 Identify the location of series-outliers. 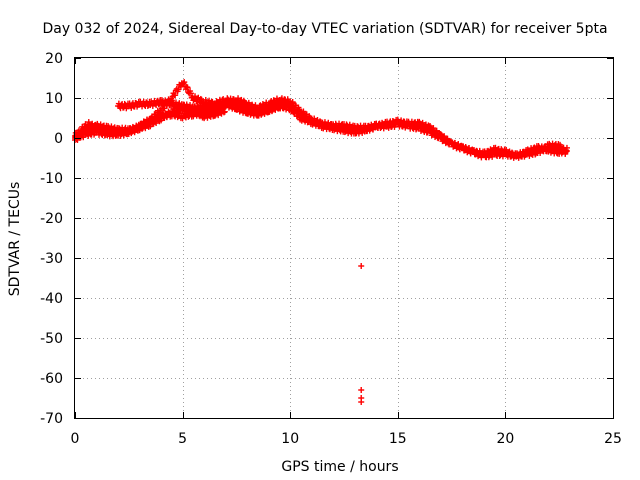
(361, 334).